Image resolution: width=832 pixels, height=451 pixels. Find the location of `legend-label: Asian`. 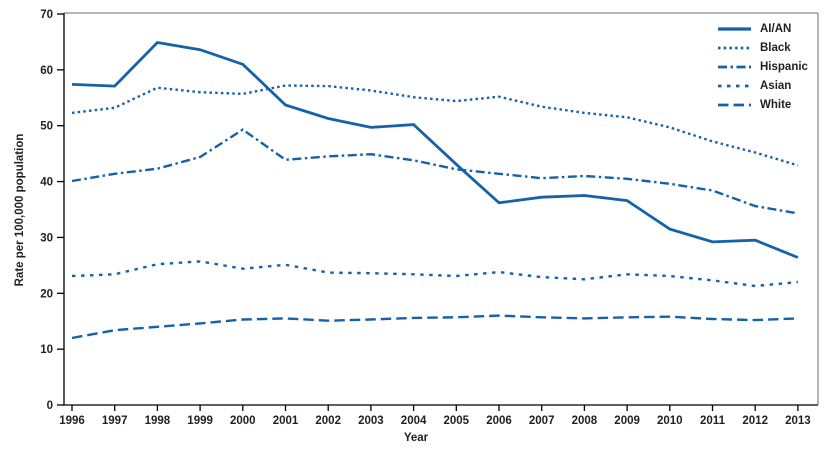

legend-label: Asian is located at coordinates (776, 86).